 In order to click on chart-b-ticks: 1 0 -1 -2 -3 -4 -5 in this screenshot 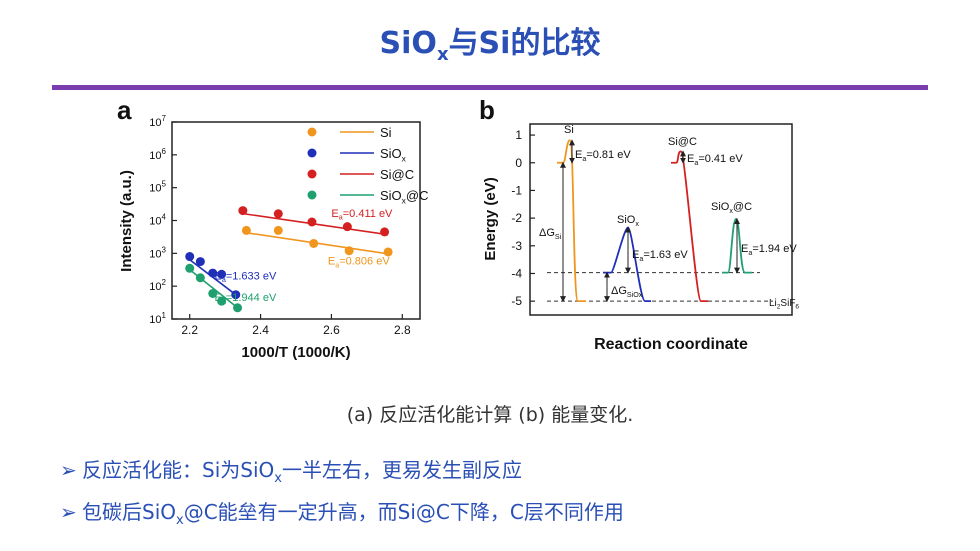, I will do `click(523, 218)`.